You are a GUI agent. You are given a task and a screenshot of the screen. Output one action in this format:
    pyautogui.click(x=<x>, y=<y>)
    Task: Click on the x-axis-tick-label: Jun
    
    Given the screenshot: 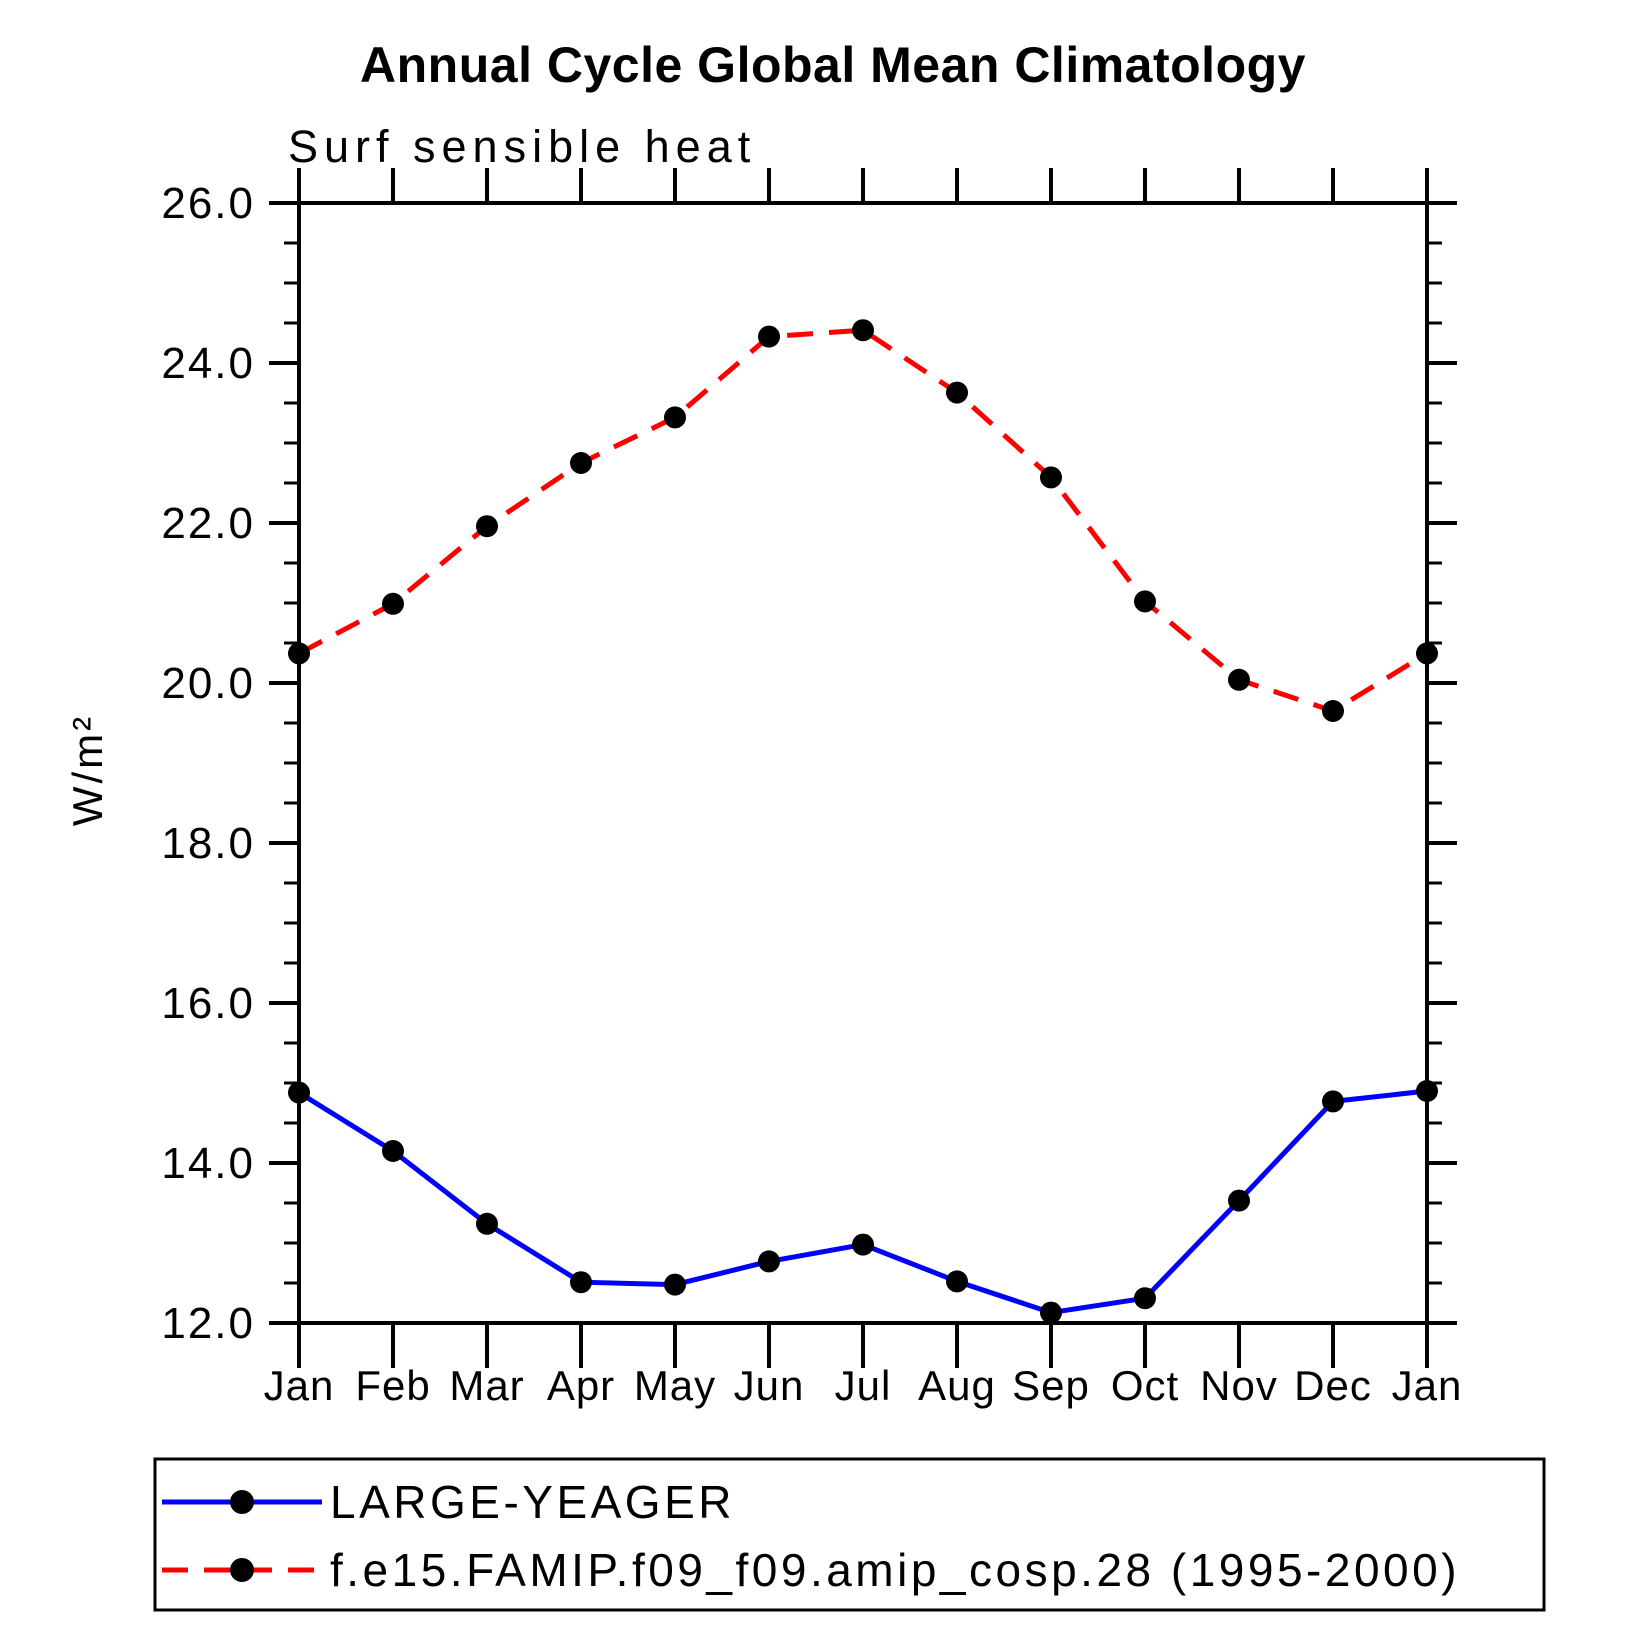 What is the action you would take?
    pyautogui.click(x=769, y=1385)
    